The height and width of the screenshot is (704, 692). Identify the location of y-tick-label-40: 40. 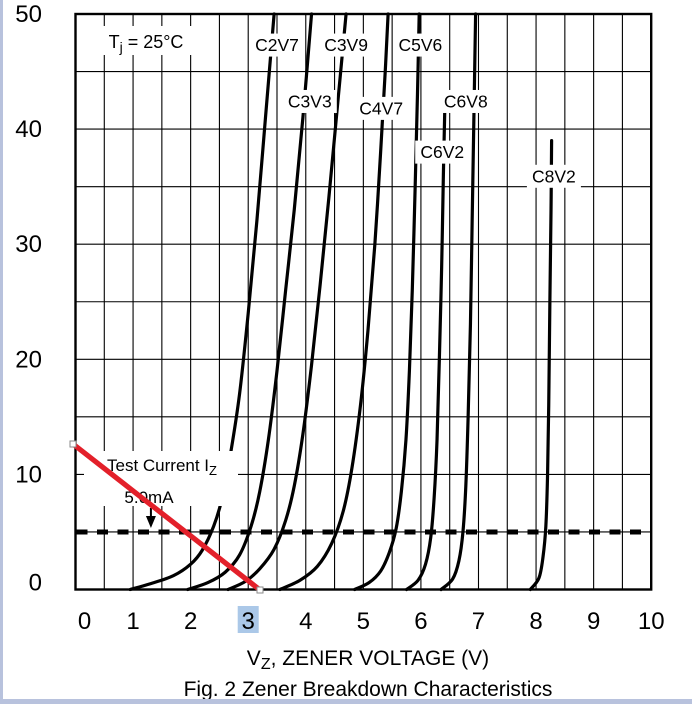
(28, 129).